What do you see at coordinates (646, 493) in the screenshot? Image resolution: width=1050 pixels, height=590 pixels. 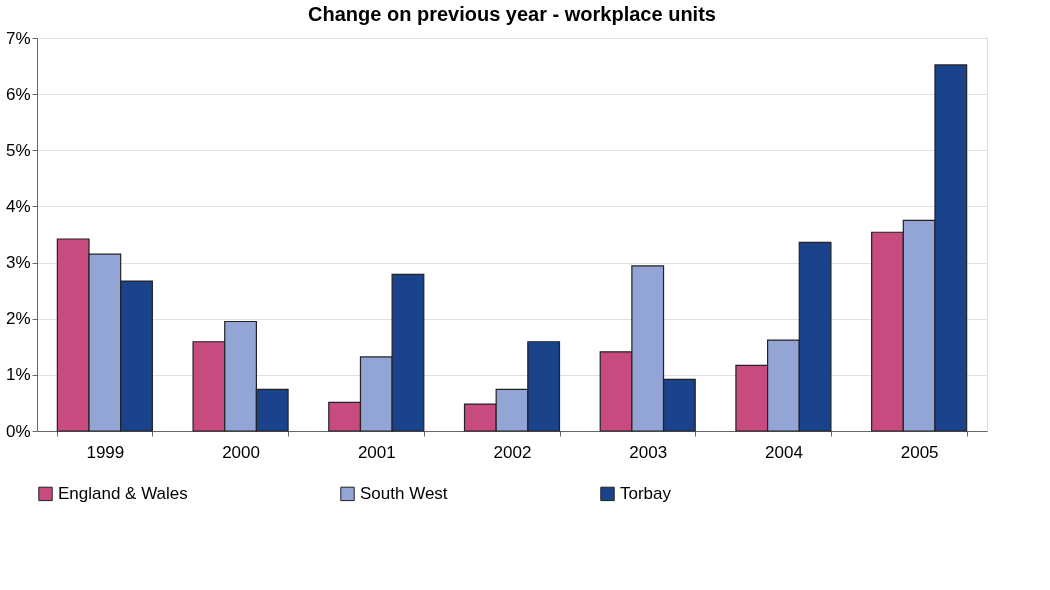 I see `legend-label: Torbay` at bounding box center [646, 493].